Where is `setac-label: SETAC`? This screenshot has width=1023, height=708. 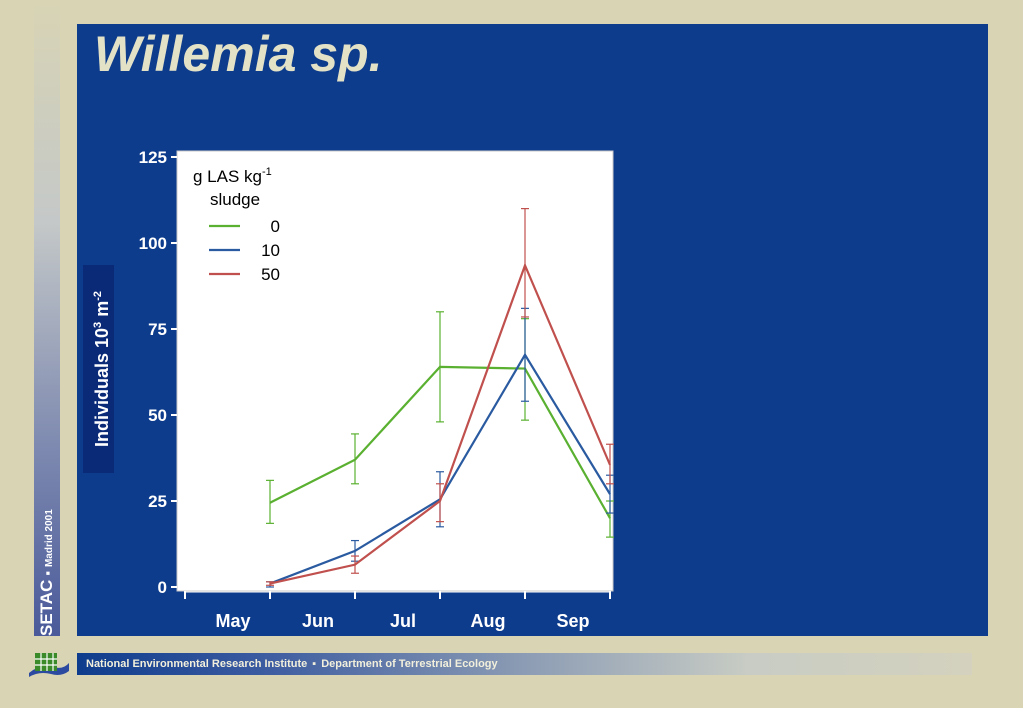
setac-label: SETAC is located at coordinates (46, 607).